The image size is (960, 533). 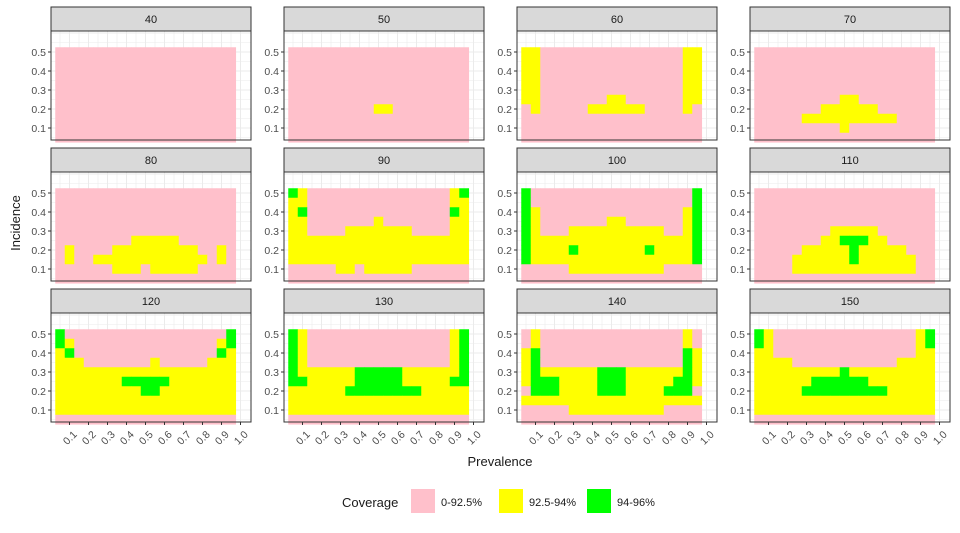 What do you see at coordinates (146, 438) in the screenshot?
I see `x-tick-label: 0.5` at bounding box center [146, 438].